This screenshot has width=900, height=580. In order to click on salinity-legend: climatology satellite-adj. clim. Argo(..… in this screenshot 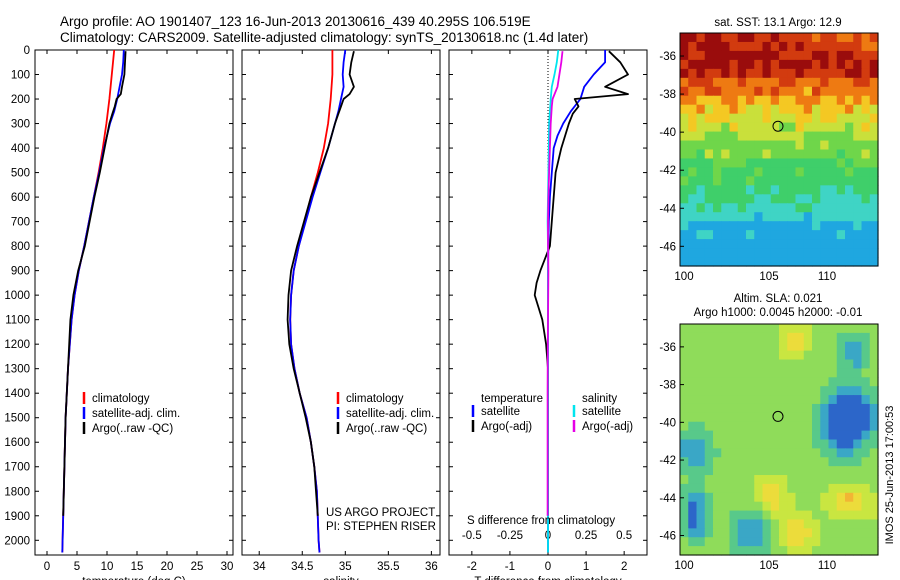, I will do `click(381, 462)`.